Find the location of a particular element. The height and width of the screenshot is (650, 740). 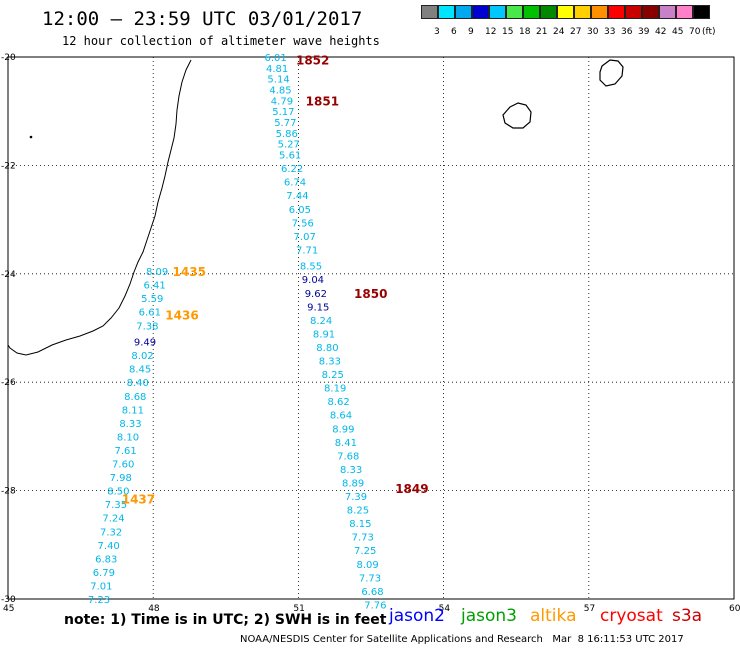

orbit-number-label: 1435 is located at coordinates (189, 272).